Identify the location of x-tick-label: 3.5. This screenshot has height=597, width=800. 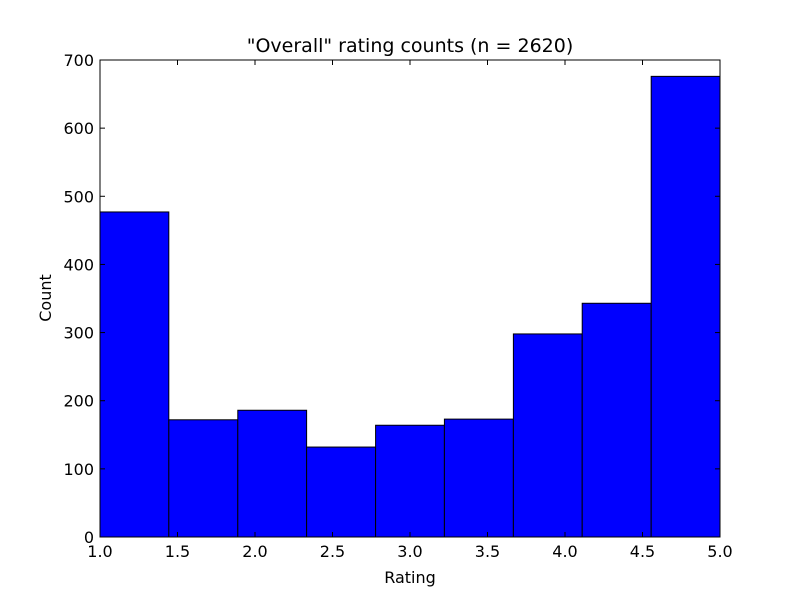
(487, 551).